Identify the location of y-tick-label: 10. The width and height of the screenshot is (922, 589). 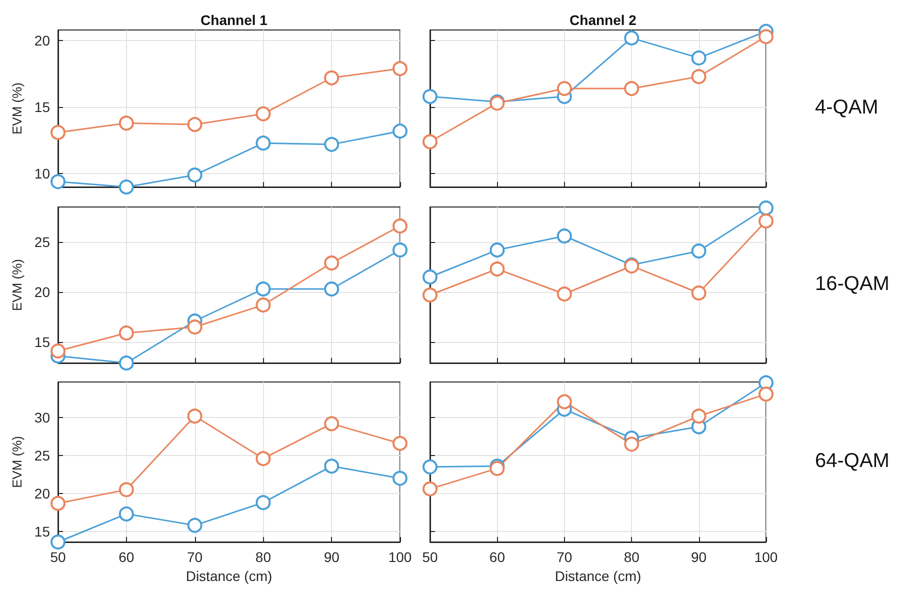
(42, 174).